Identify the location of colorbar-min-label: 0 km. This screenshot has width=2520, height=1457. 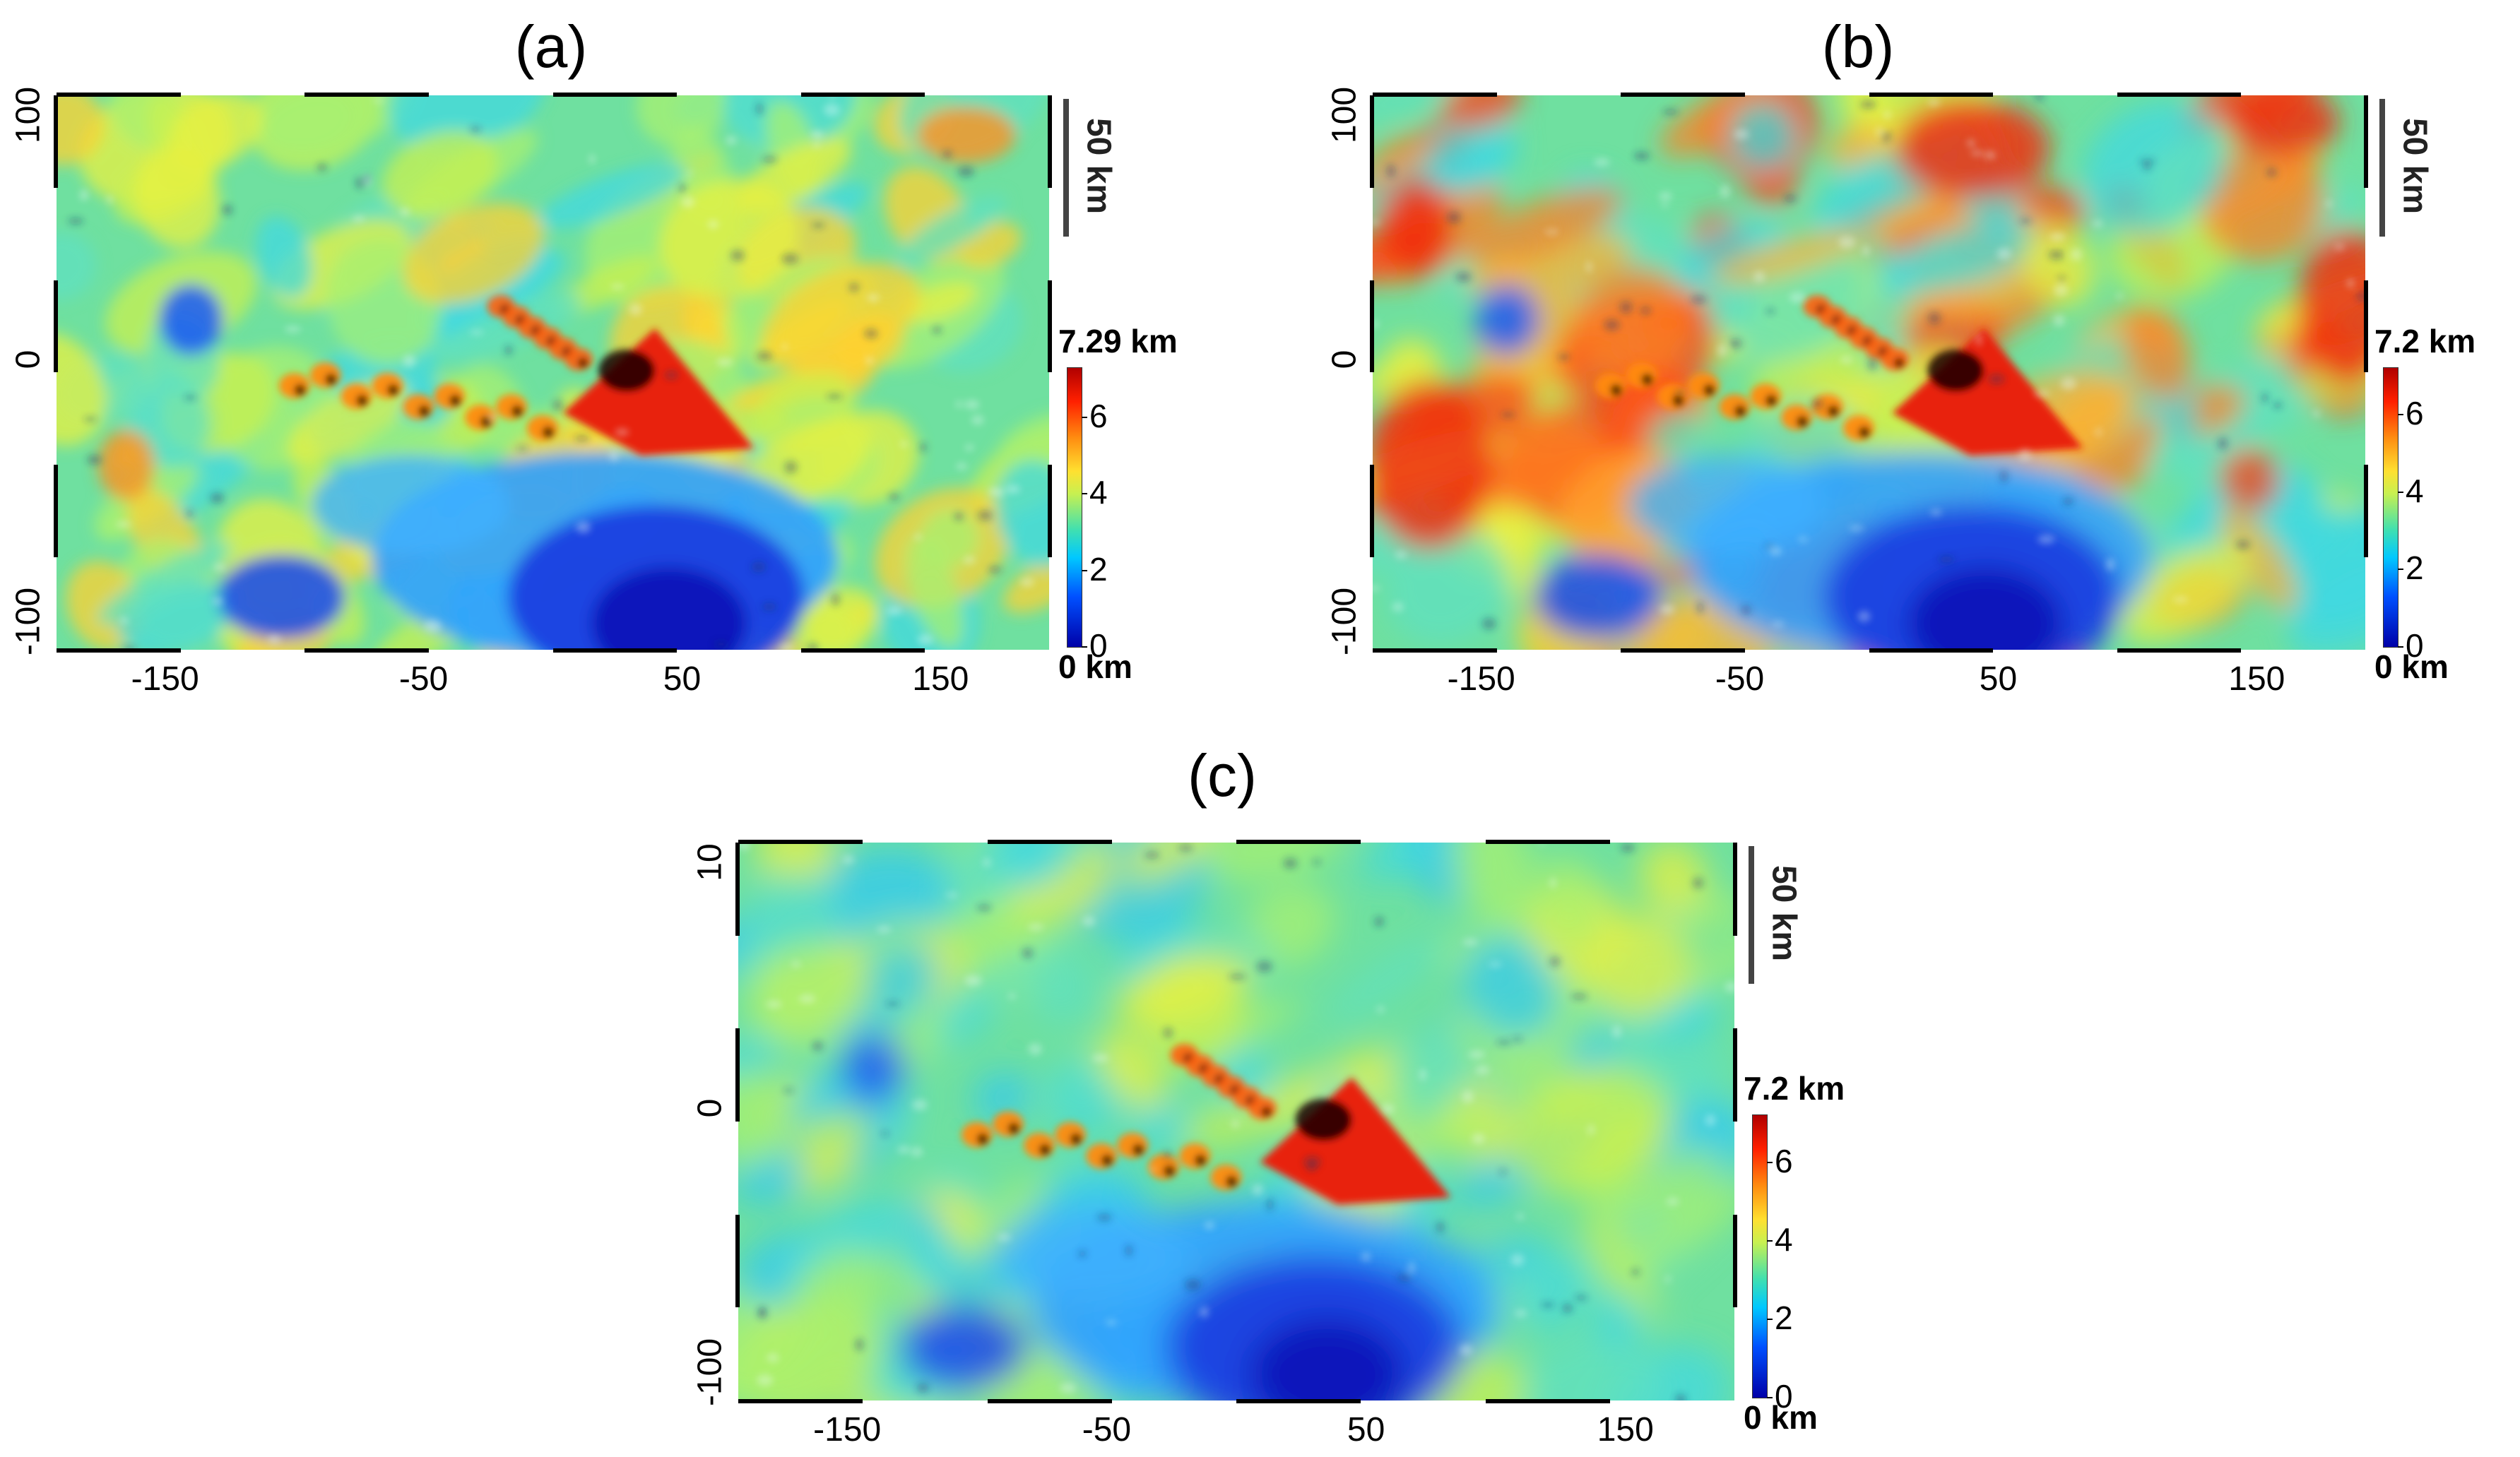
(1781, 1418).